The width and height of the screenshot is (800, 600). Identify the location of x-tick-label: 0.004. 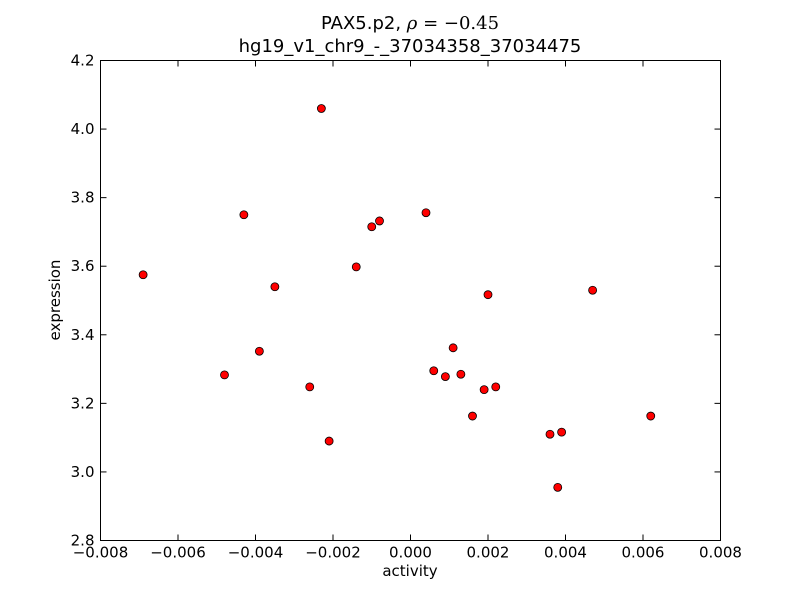
(565, 553).